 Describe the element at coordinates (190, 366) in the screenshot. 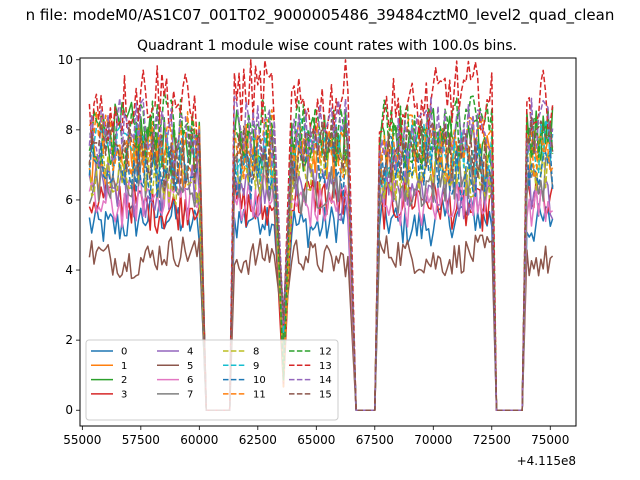

I see `legend-label-5: 5` at that location.